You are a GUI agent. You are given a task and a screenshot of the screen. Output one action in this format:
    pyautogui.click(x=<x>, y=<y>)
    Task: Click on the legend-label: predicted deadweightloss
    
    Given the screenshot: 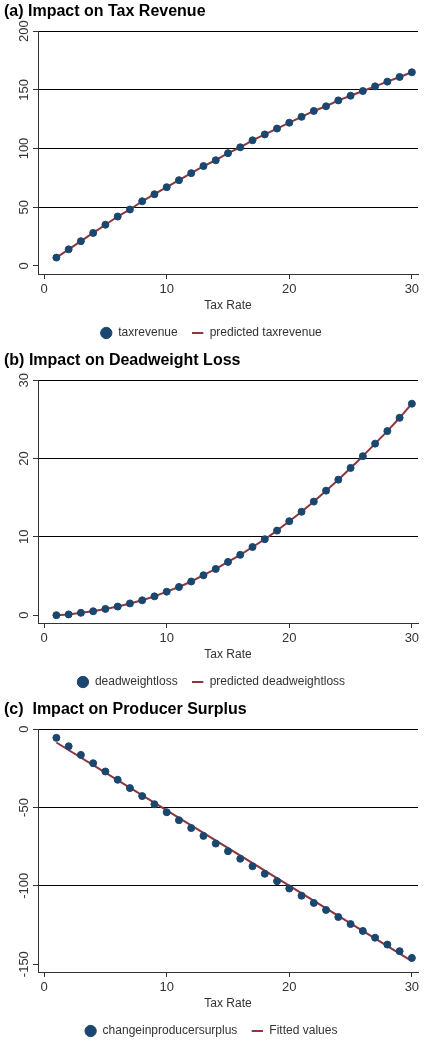 What is the action you would take?
    pyautogui.click(x=277, y=681)
    